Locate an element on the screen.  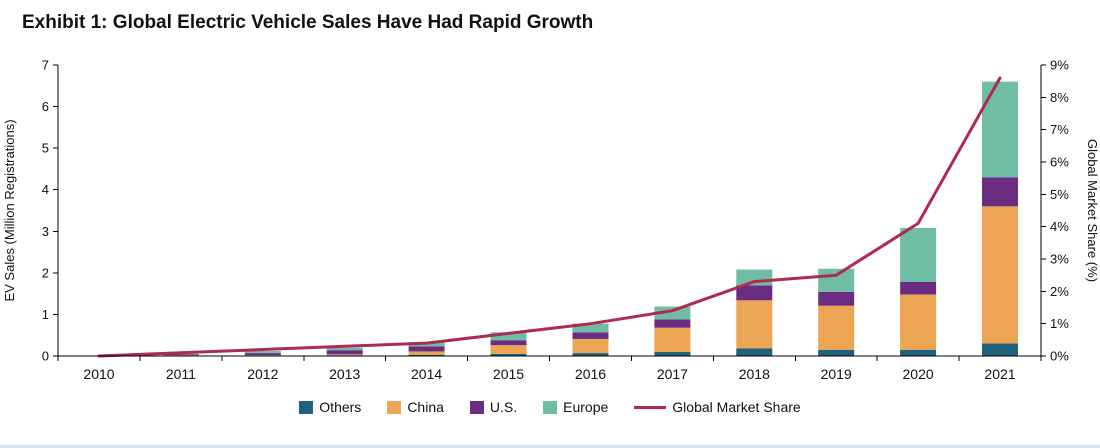
y-left-tick-label: 0 is located at coordinates (45, 356).